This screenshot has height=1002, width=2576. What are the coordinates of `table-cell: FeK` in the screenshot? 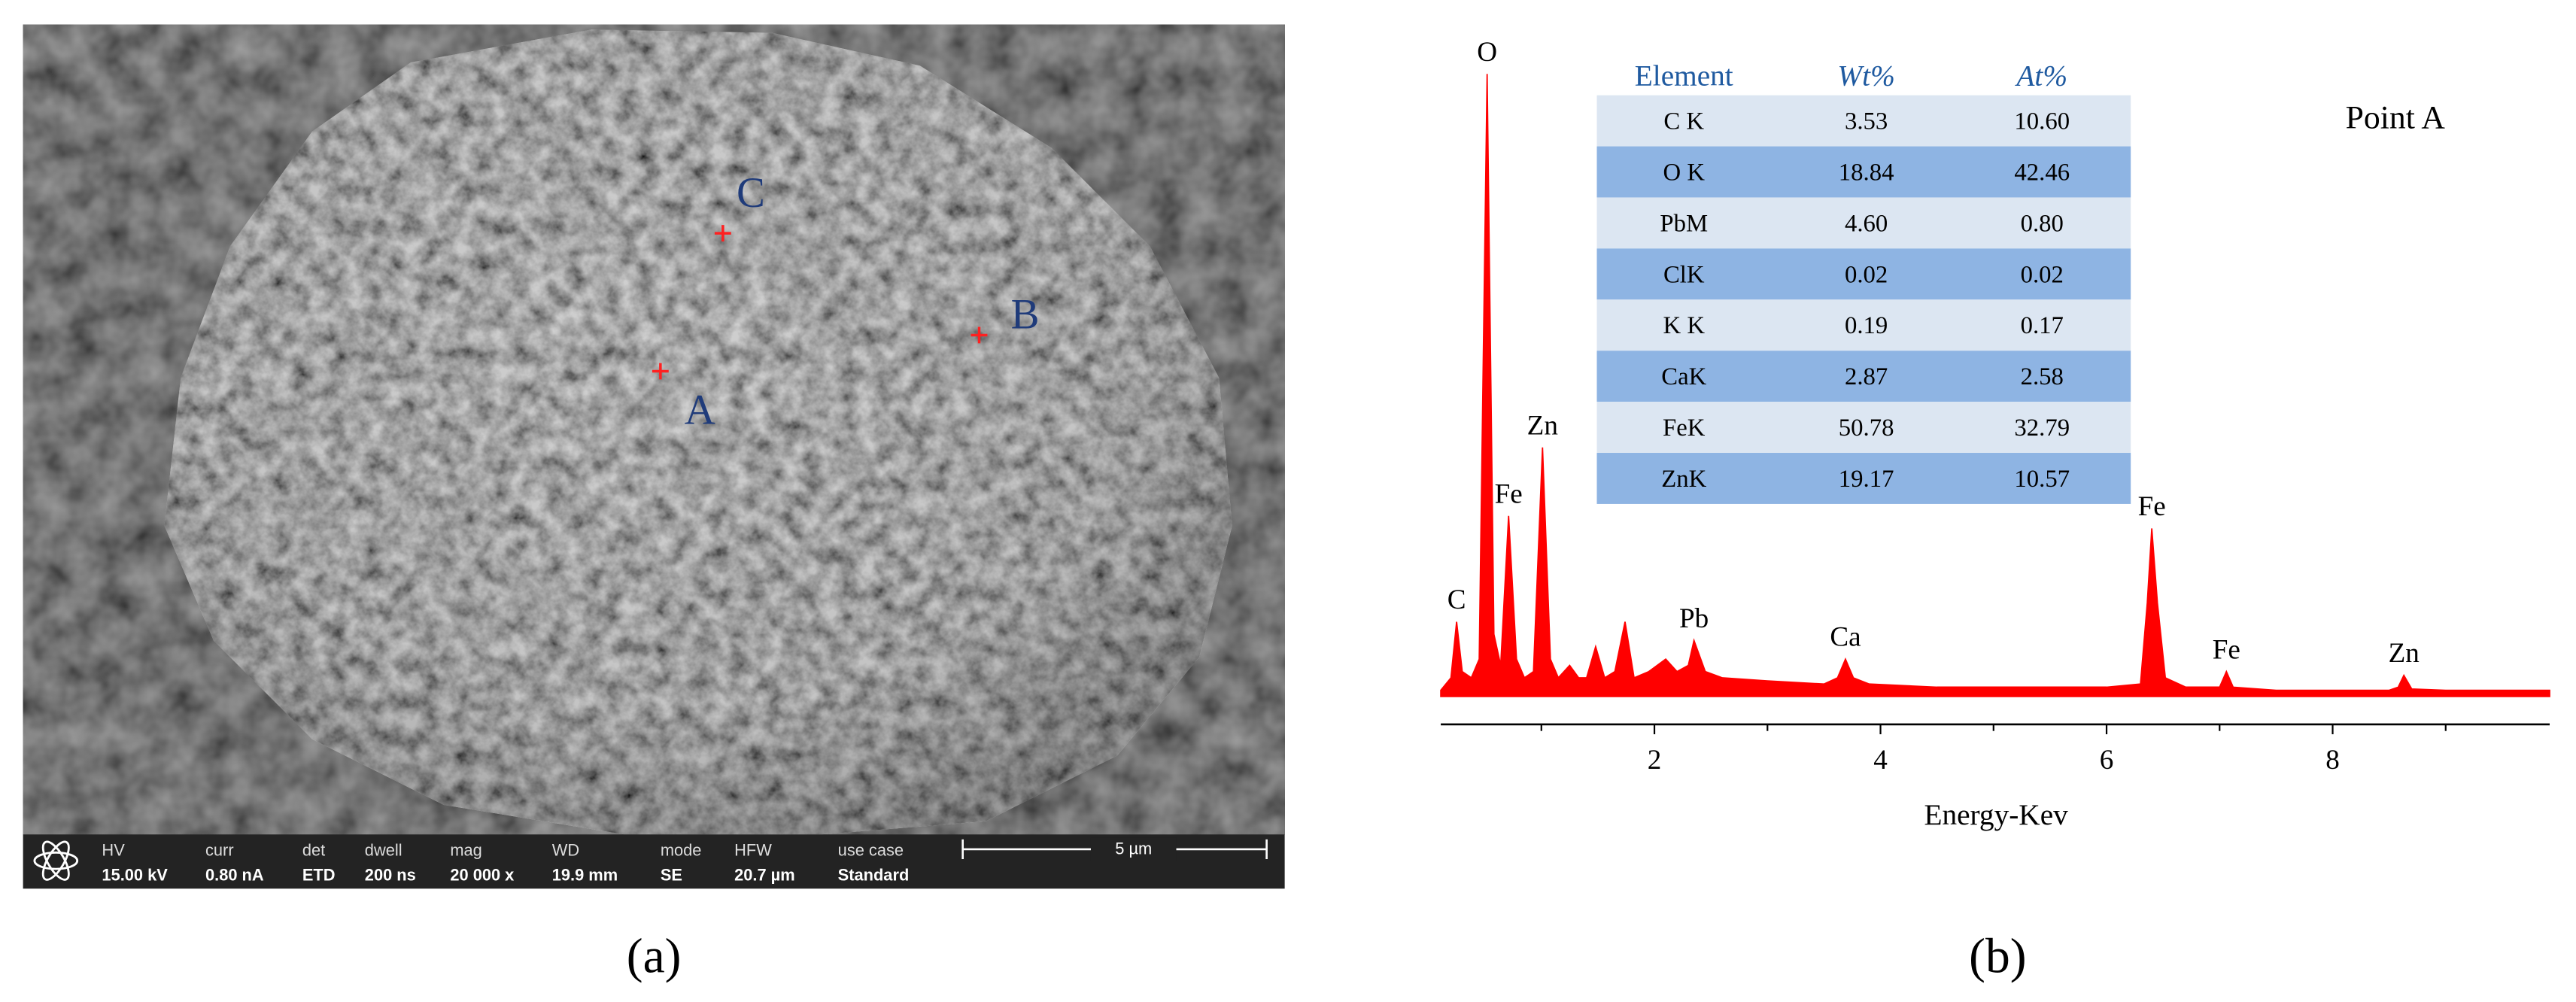 It's located at (1685, 428).